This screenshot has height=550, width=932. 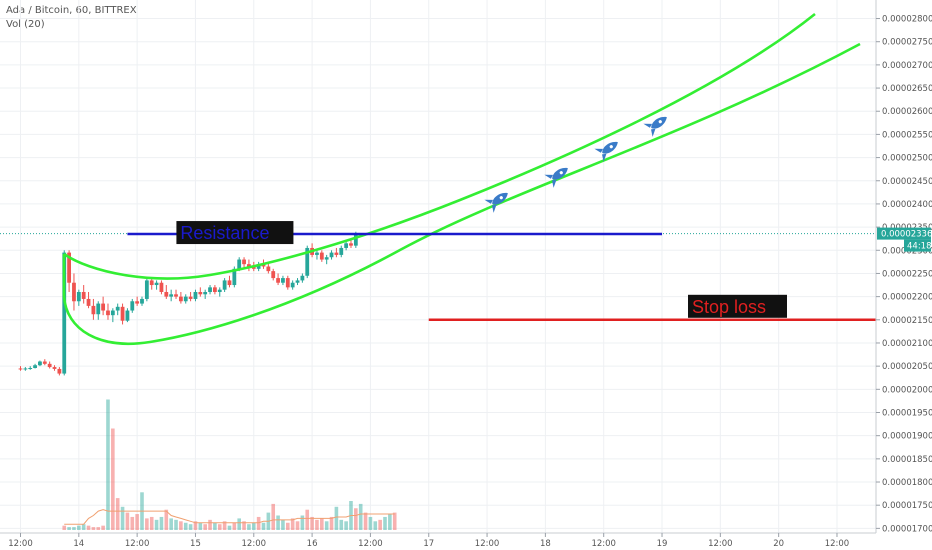 What do you see at coordinates (907, 112) in the screenshot?
I see `price-tick-label: 0.00002600` at bounding box center [907, 112].